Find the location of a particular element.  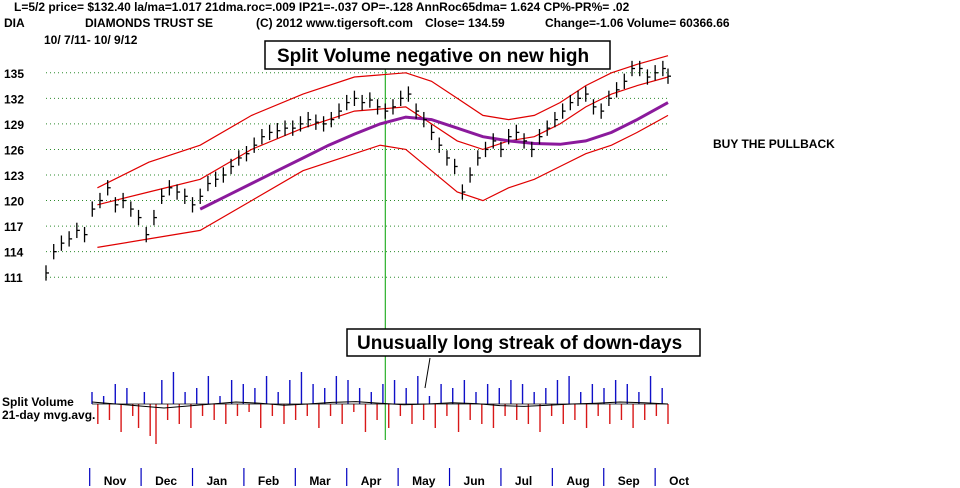

change-volume: Change=-1.06 Volume= 60366.66 is located at coordinates (637, 23).